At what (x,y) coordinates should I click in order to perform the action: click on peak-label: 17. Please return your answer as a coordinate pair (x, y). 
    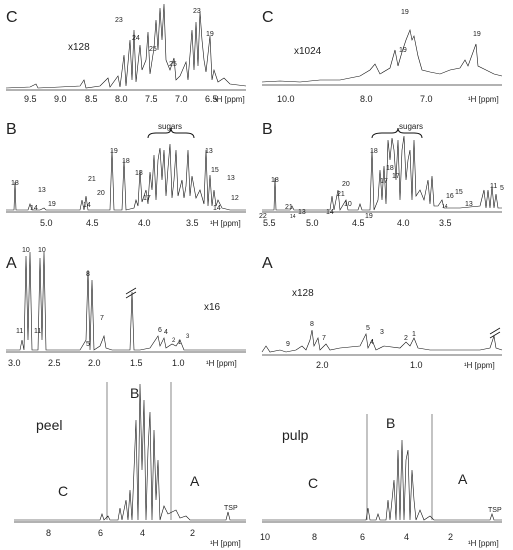
    Looking at the image, I should click on (147, 198).